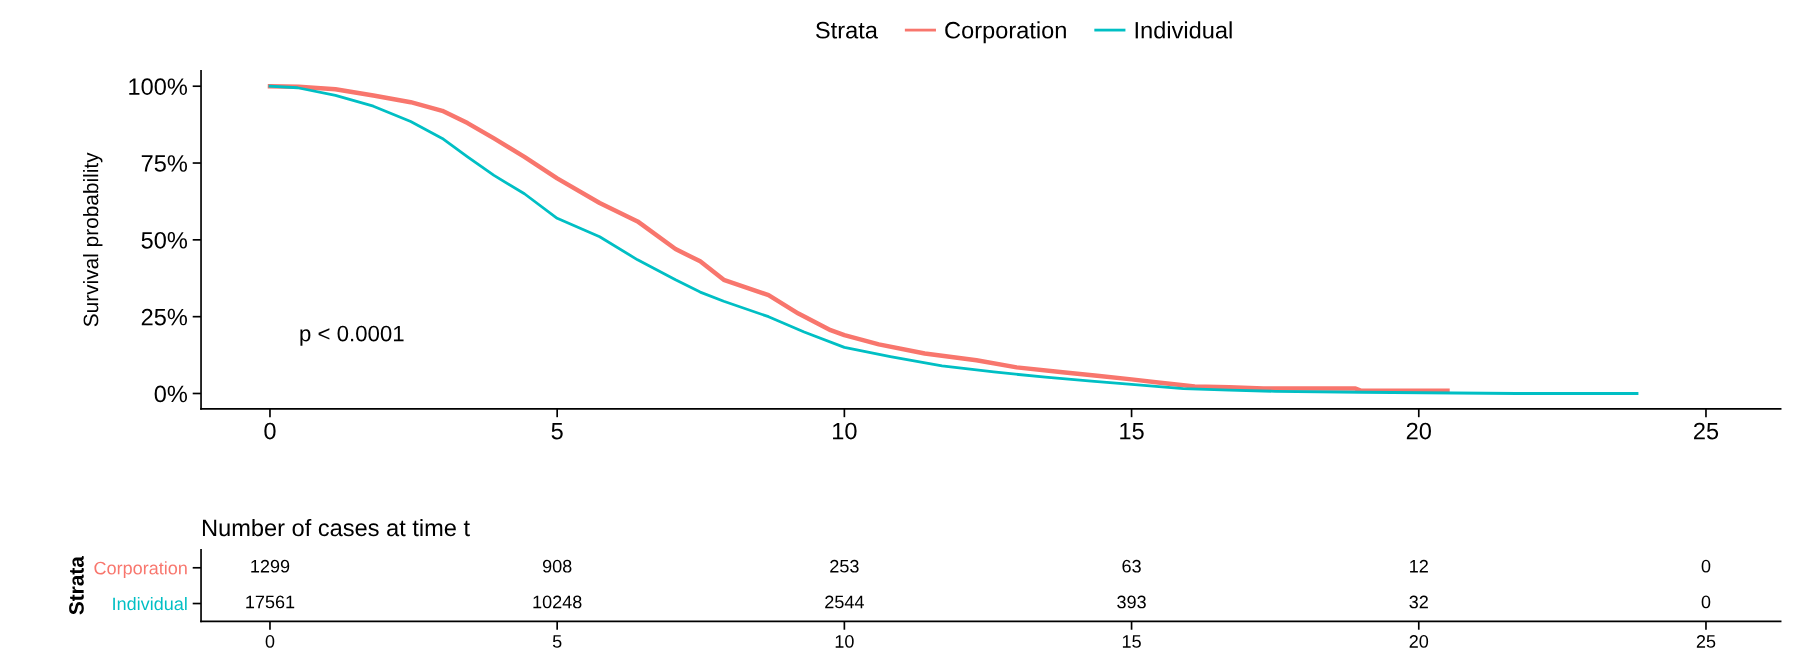 This screenshot has width=1795, height=650. What do you see at coordinates (1419, 566) in the screenshot?
I see `data-label: 12` at bounding box center [1419, 566].